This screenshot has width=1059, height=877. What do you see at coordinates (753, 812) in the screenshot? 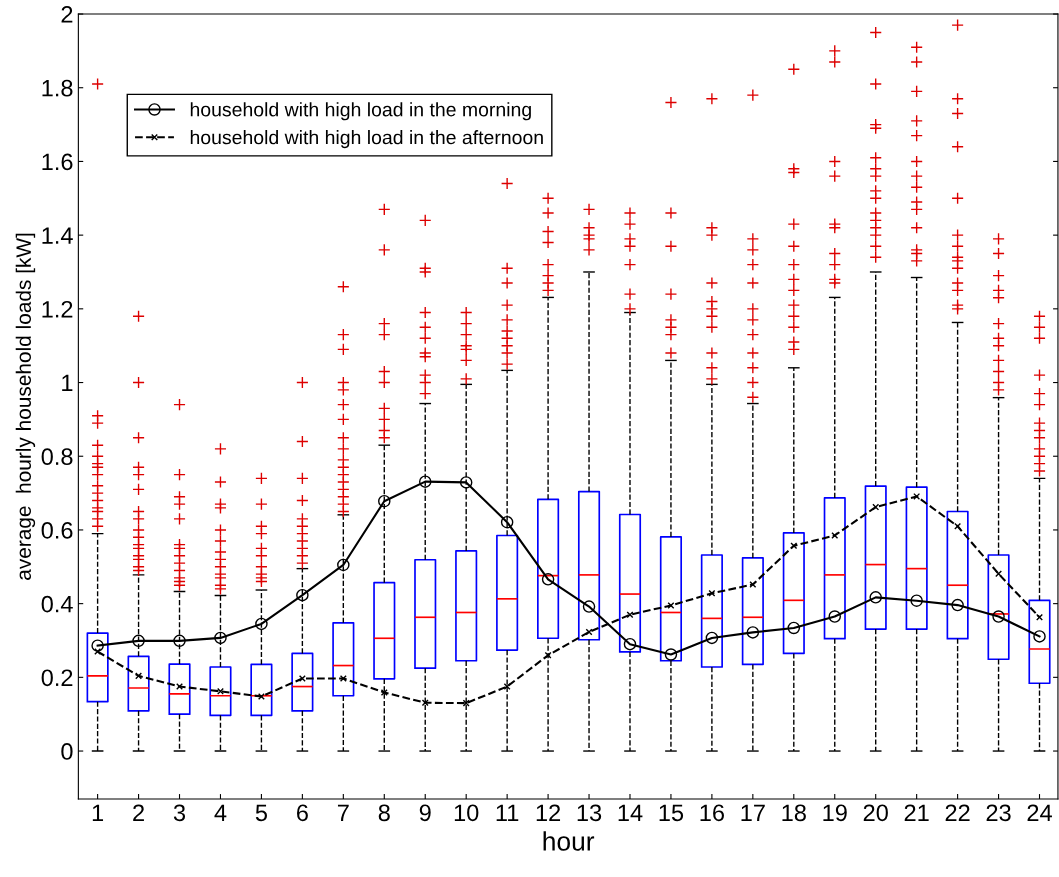
I see `x-tick-label: 17` at bounding box center [753, 812].